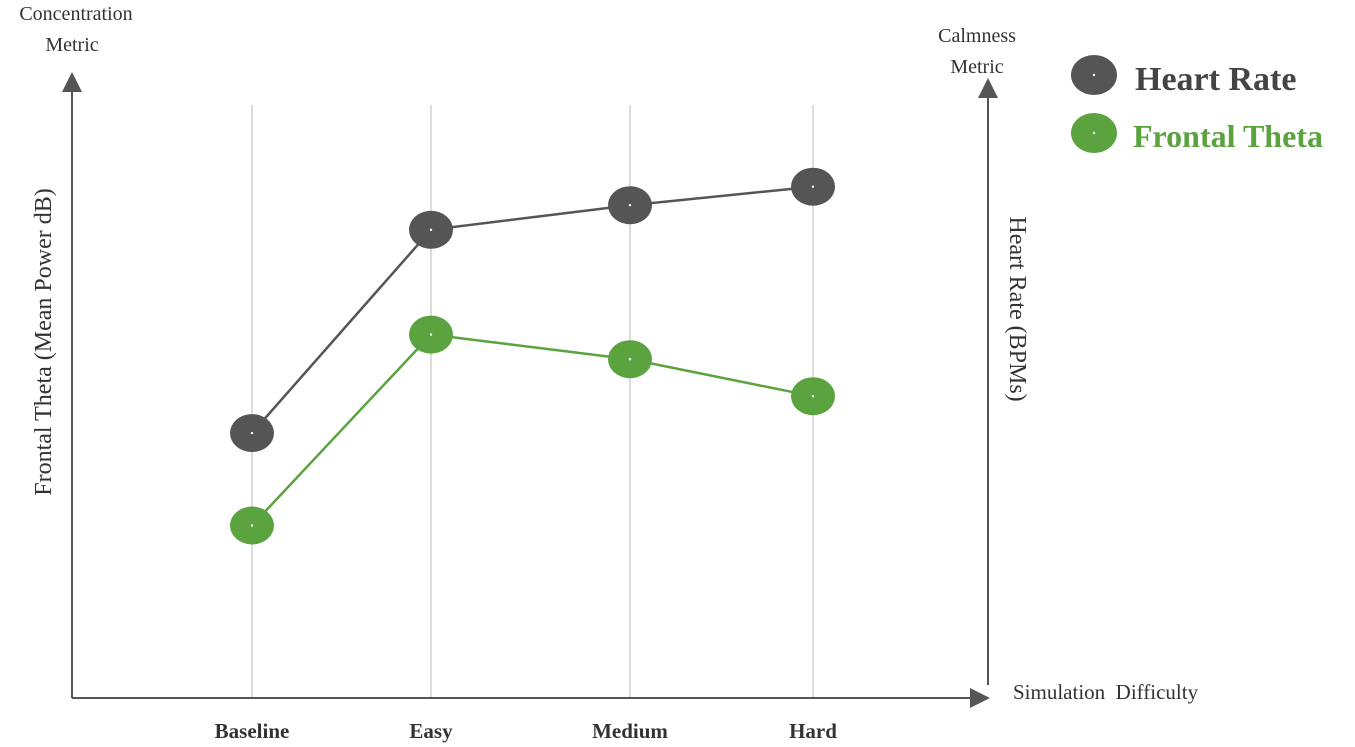 The height and width of the screenshot is (747, 1355). I want to click on x-tick-label-easy: Easy, so click(431, 731).